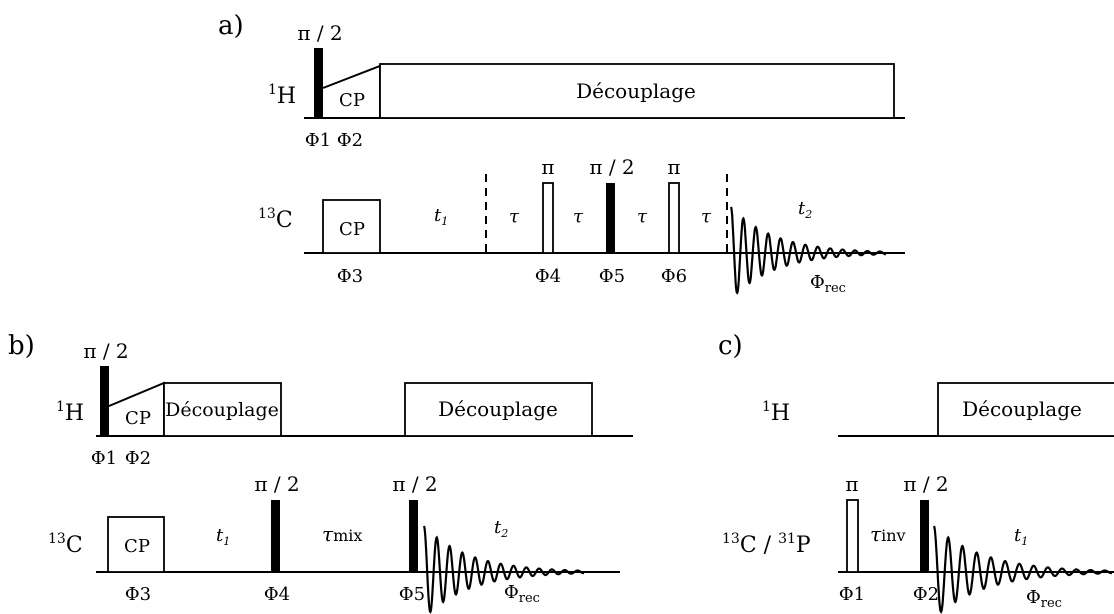 This screenshot has width=1114, height=614. What do you see at coordinates (57, 539) in the screenshot?
I see `panel-b-c-mass-number: 13` at bounding box center [57, 539].